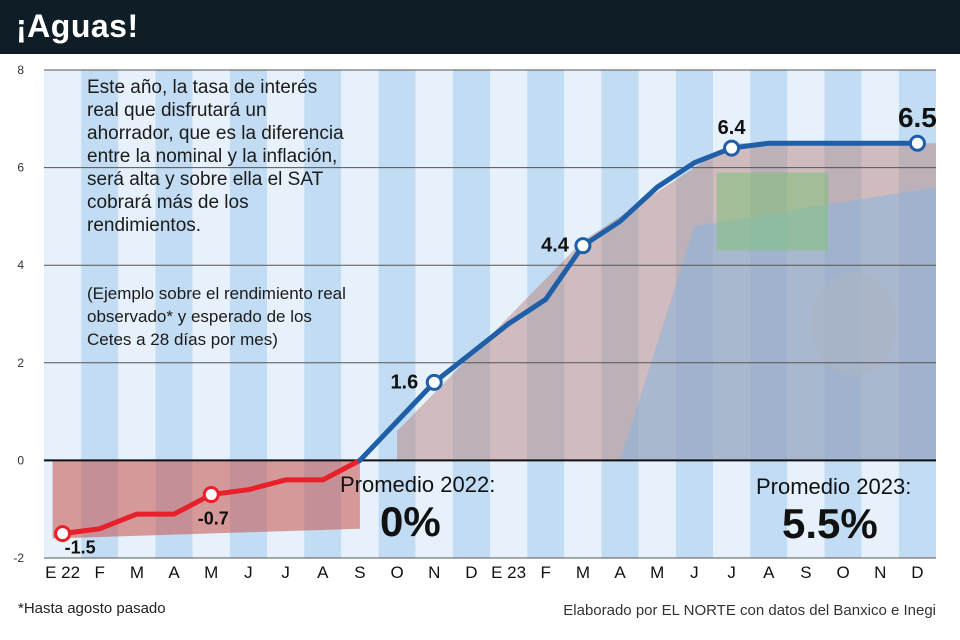  Describe the element at coordinates (484, 572) in the screenshot. I see `x-axis: E 22 F M A M J J A S O N D E 23 F M A M J J A S O N D` at that location.